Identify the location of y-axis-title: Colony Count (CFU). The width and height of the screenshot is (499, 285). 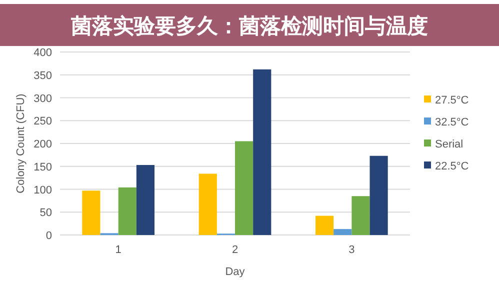
(21, 144).